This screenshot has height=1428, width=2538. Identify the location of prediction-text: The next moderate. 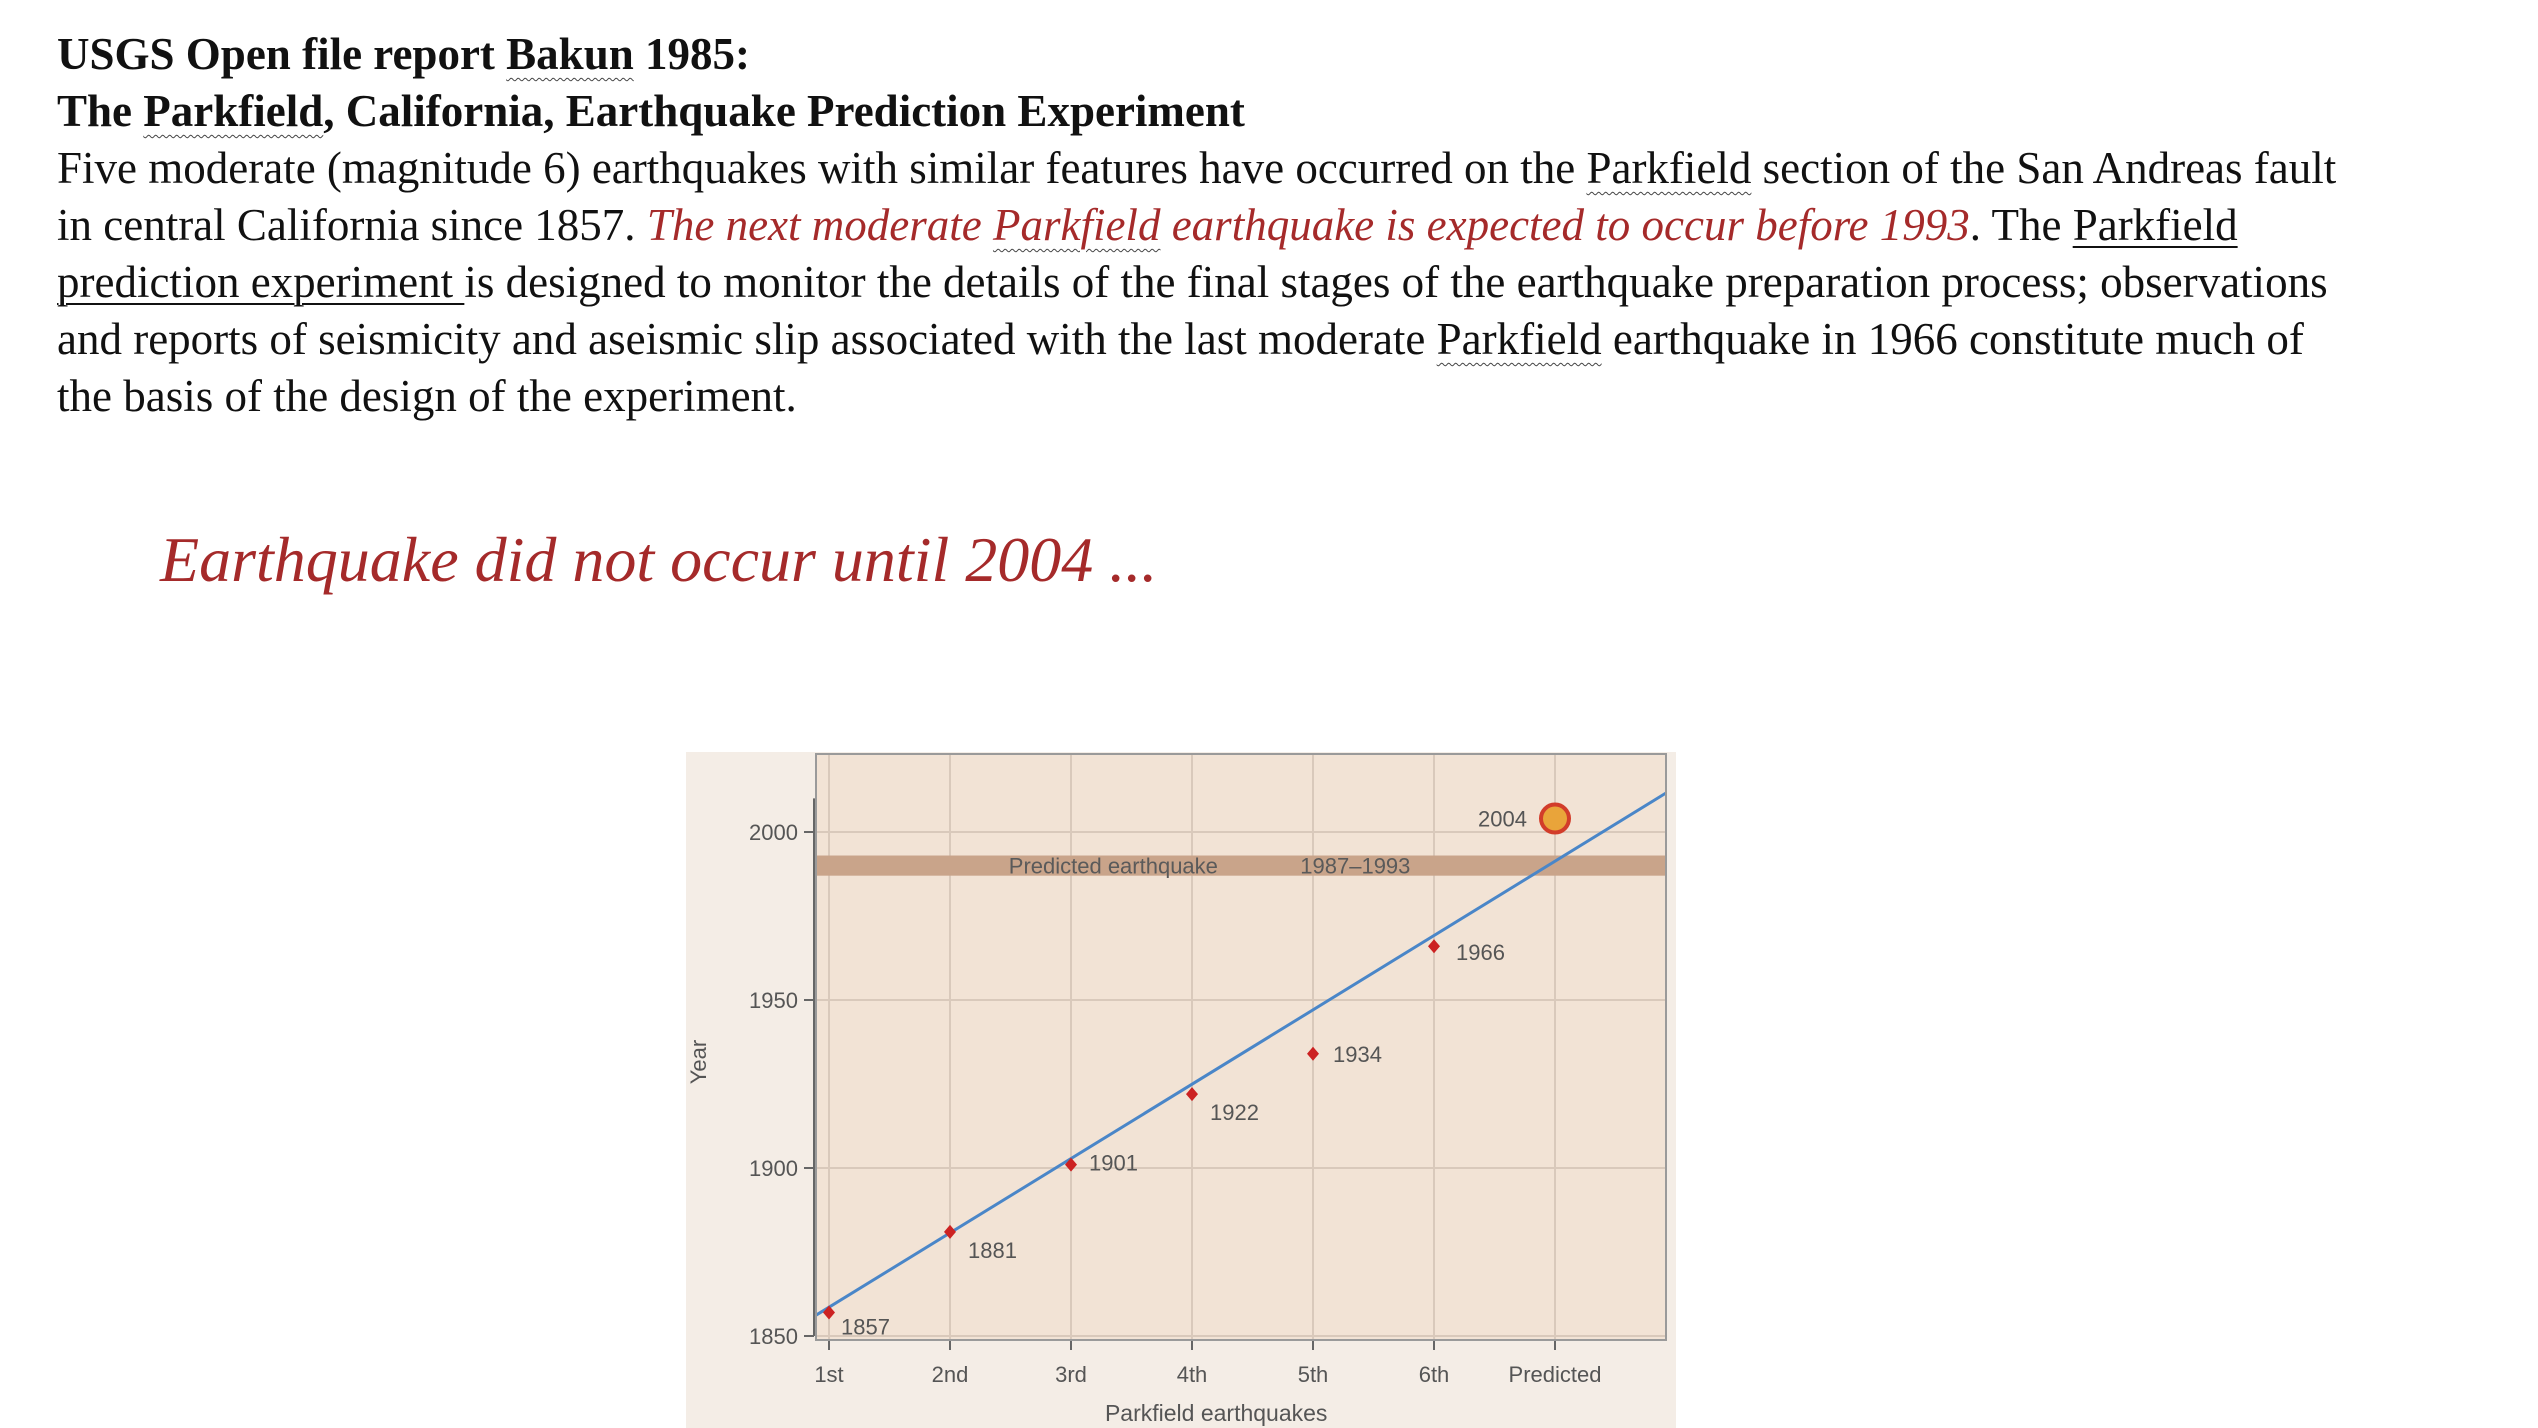
(819, 225).